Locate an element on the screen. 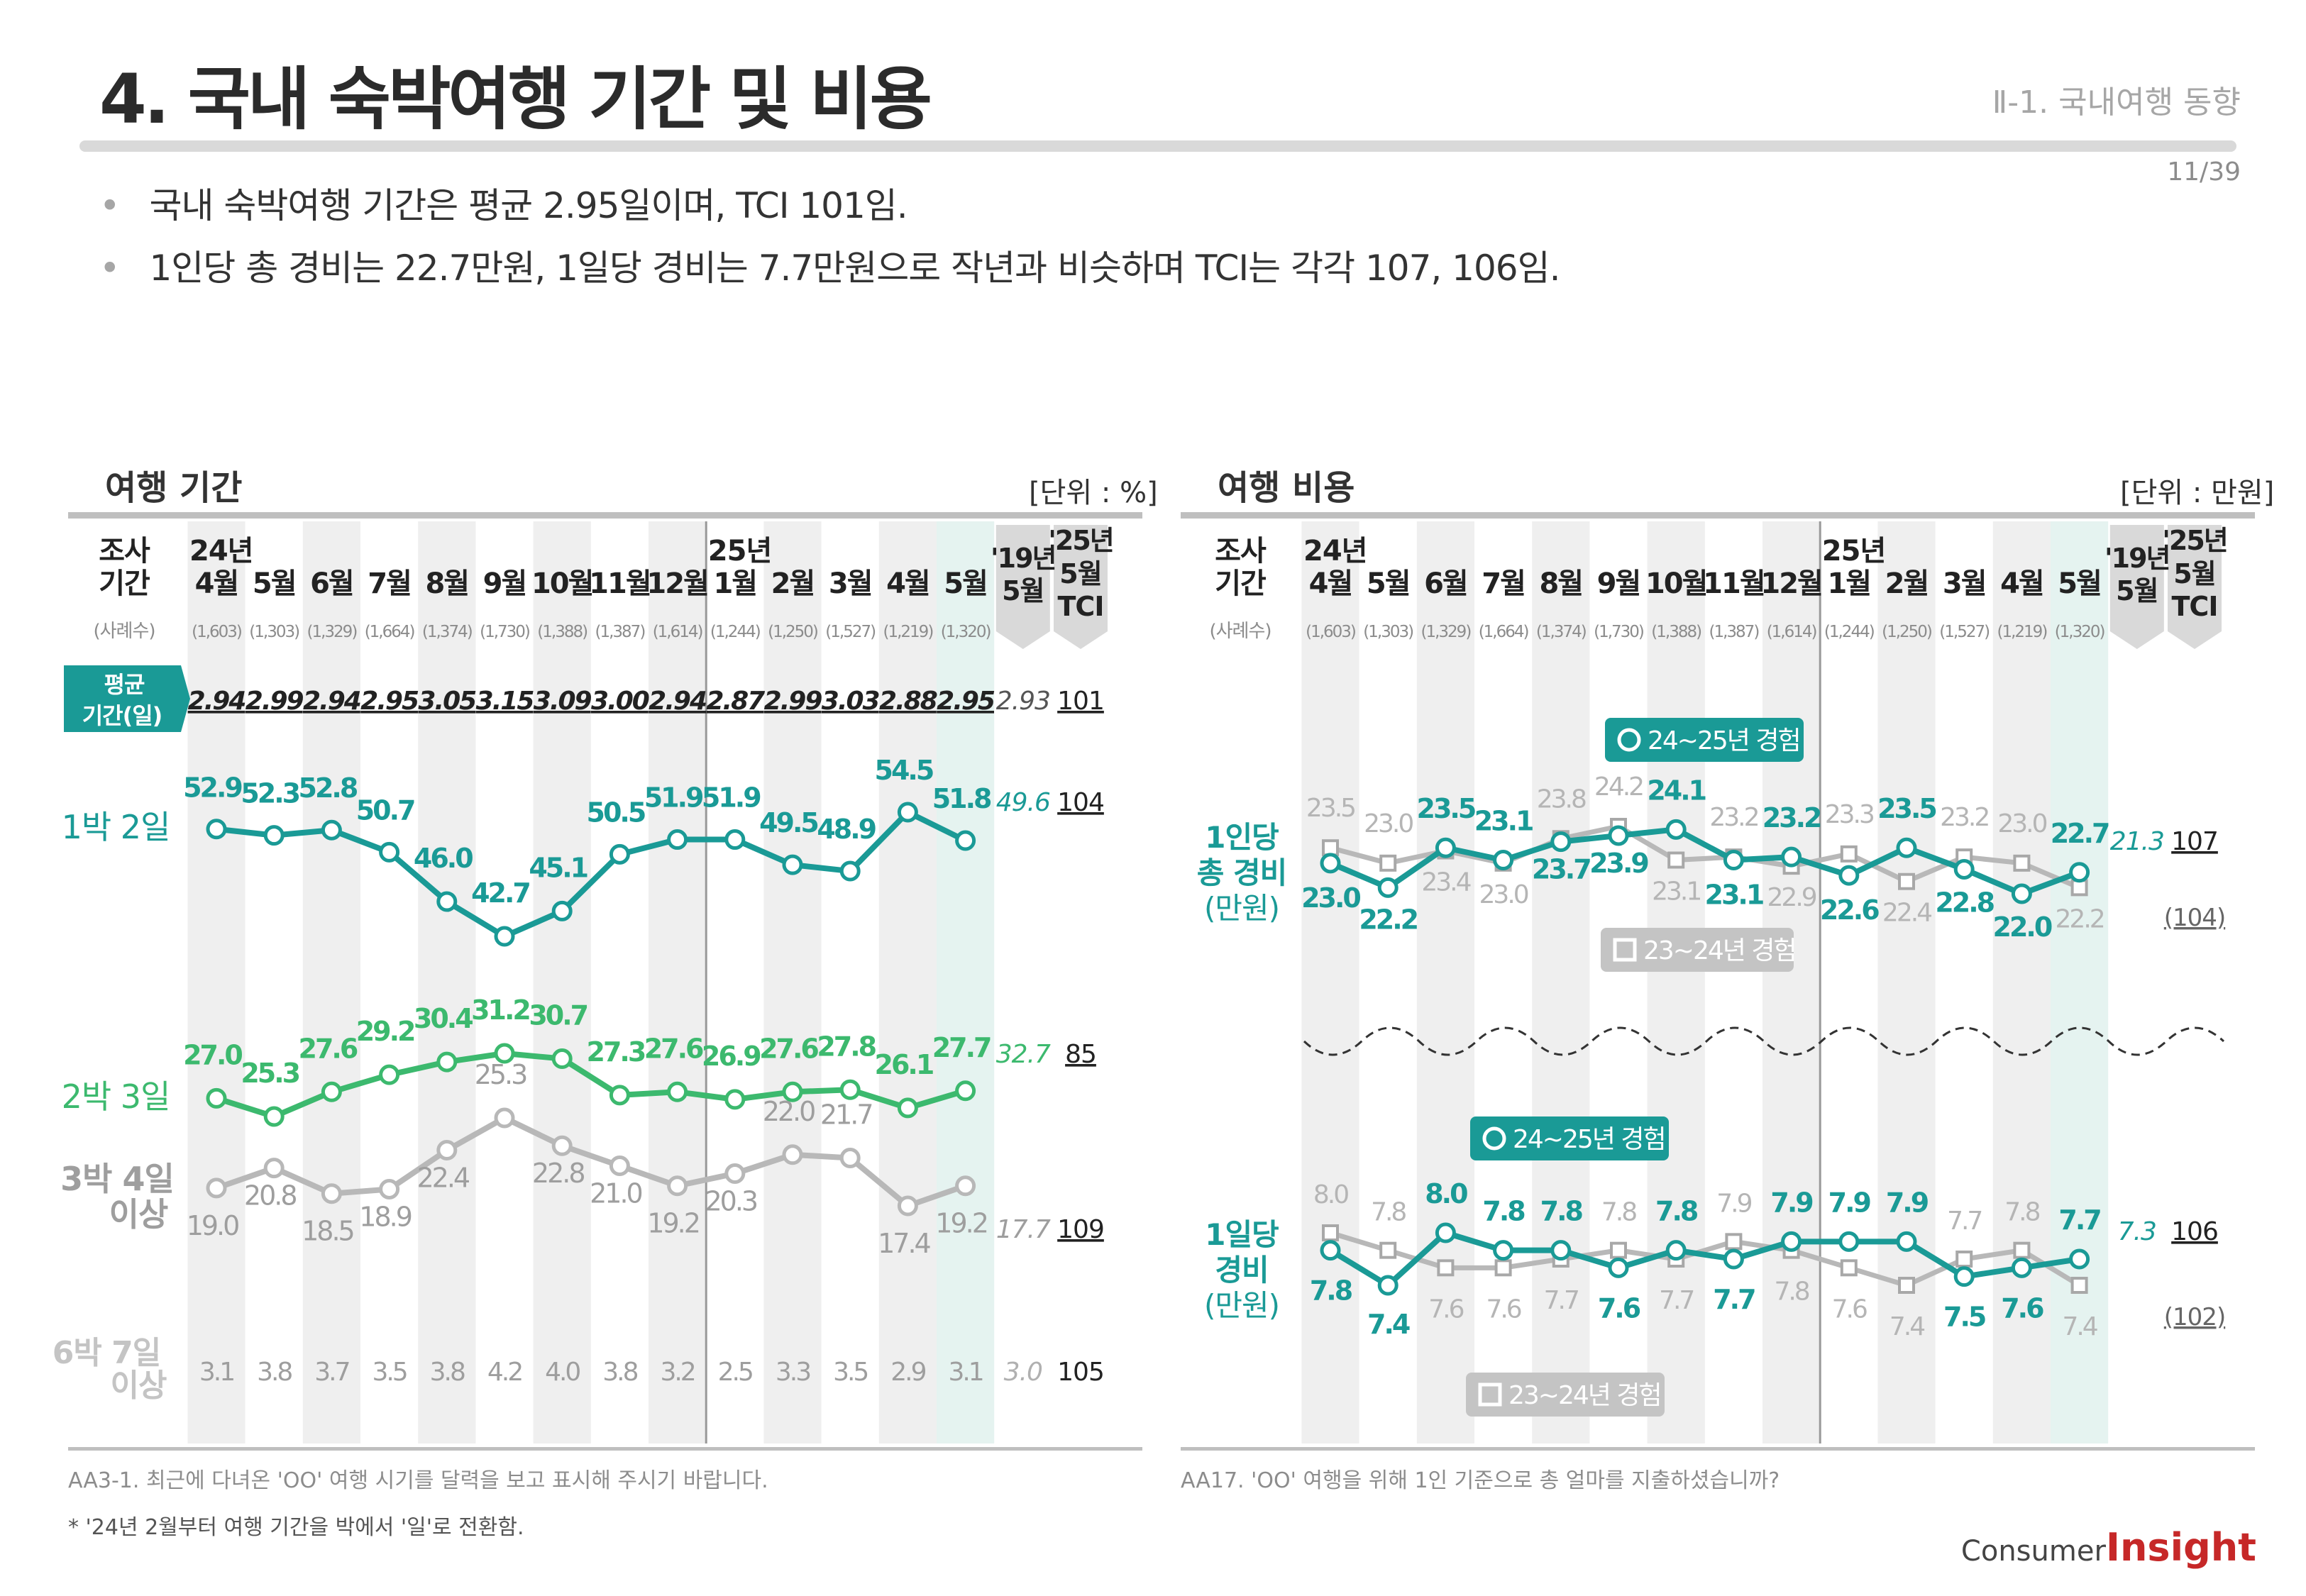 The height and width of the screenshot is (1596, 2306). left-month-label: 2월 is located at coordinates (793, 583).